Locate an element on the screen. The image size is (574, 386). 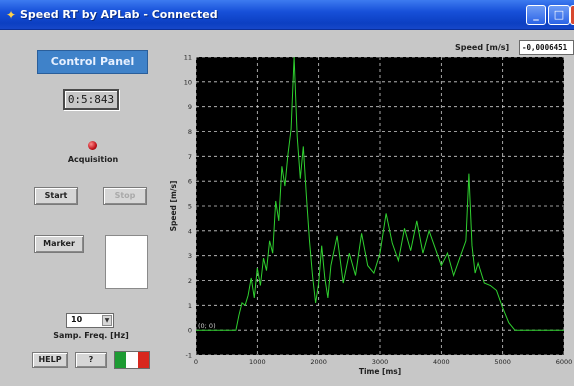
y-tick-label: 9 is located at coordinates (190, 107).